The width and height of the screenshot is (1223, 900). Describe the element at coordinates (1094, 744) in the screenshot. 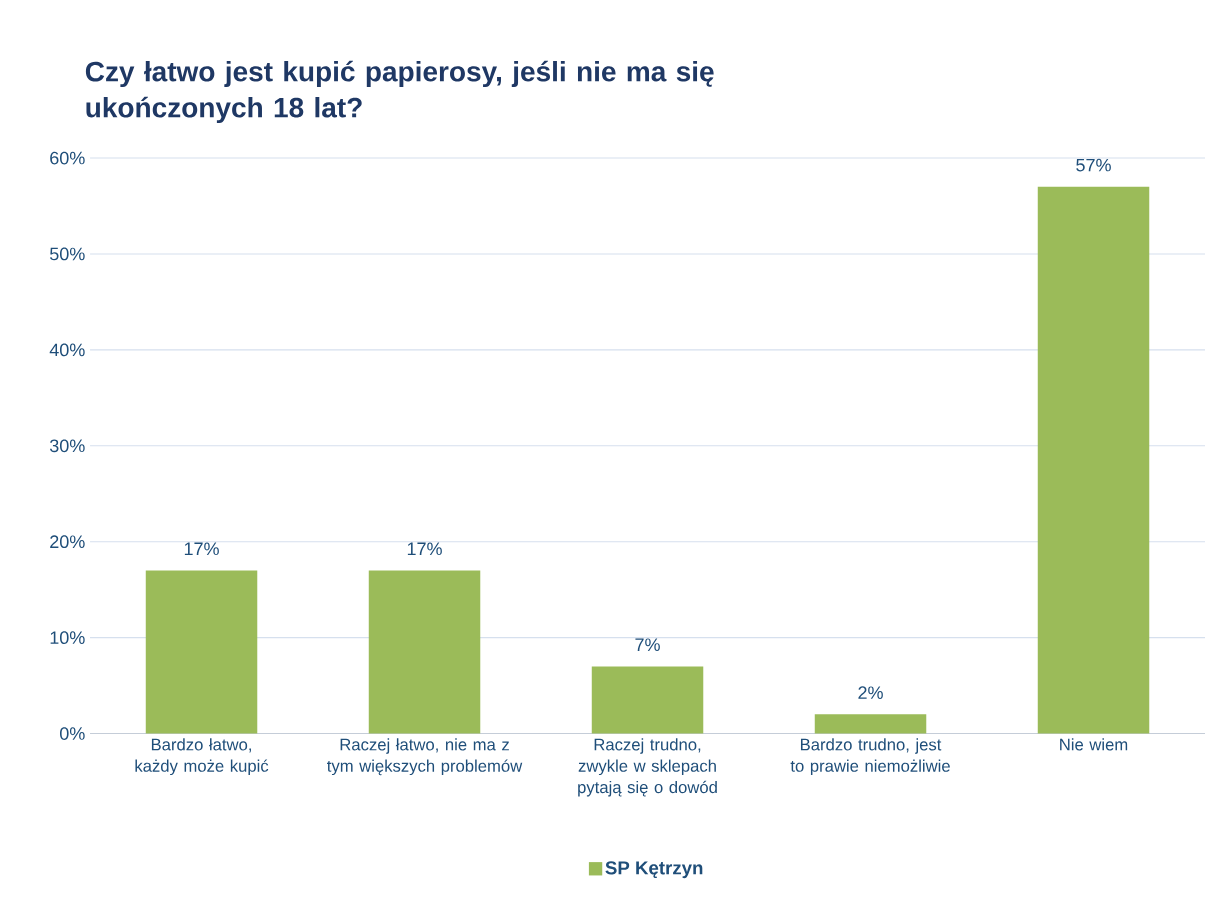

I see `x-tick-label: Nie wiem` at that location.